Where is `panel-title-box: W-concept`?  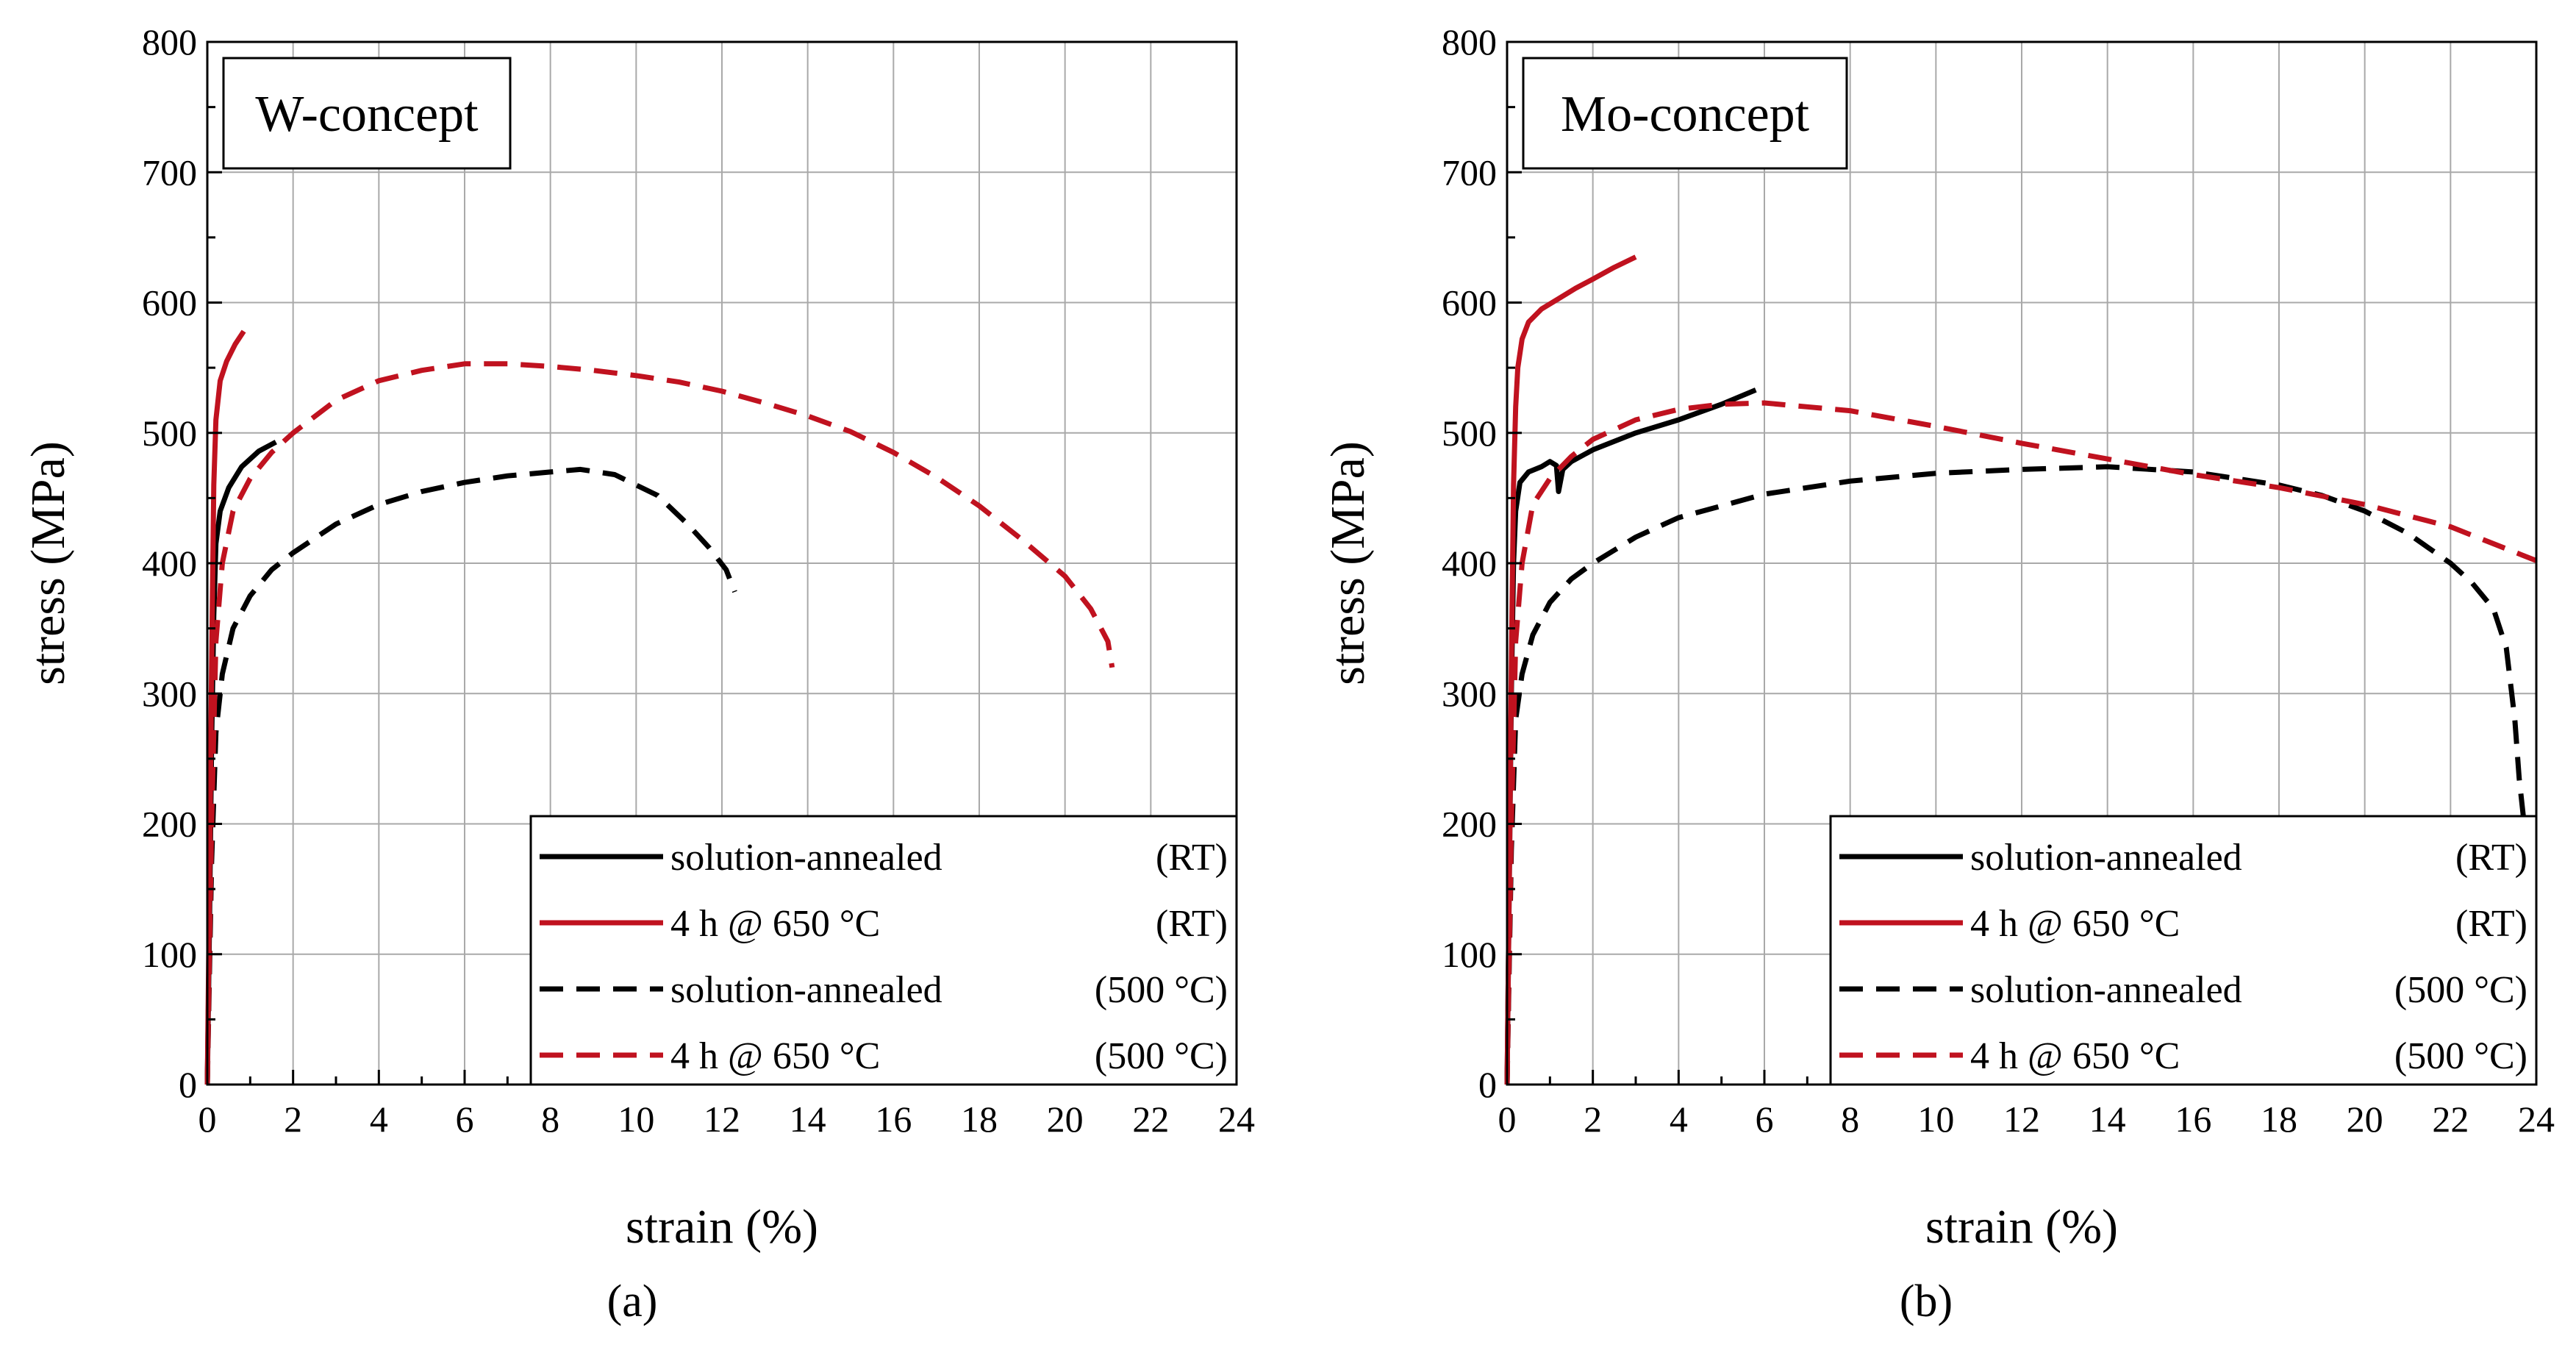
panel-title-box: W-concept is located at coordinates (367, 114).